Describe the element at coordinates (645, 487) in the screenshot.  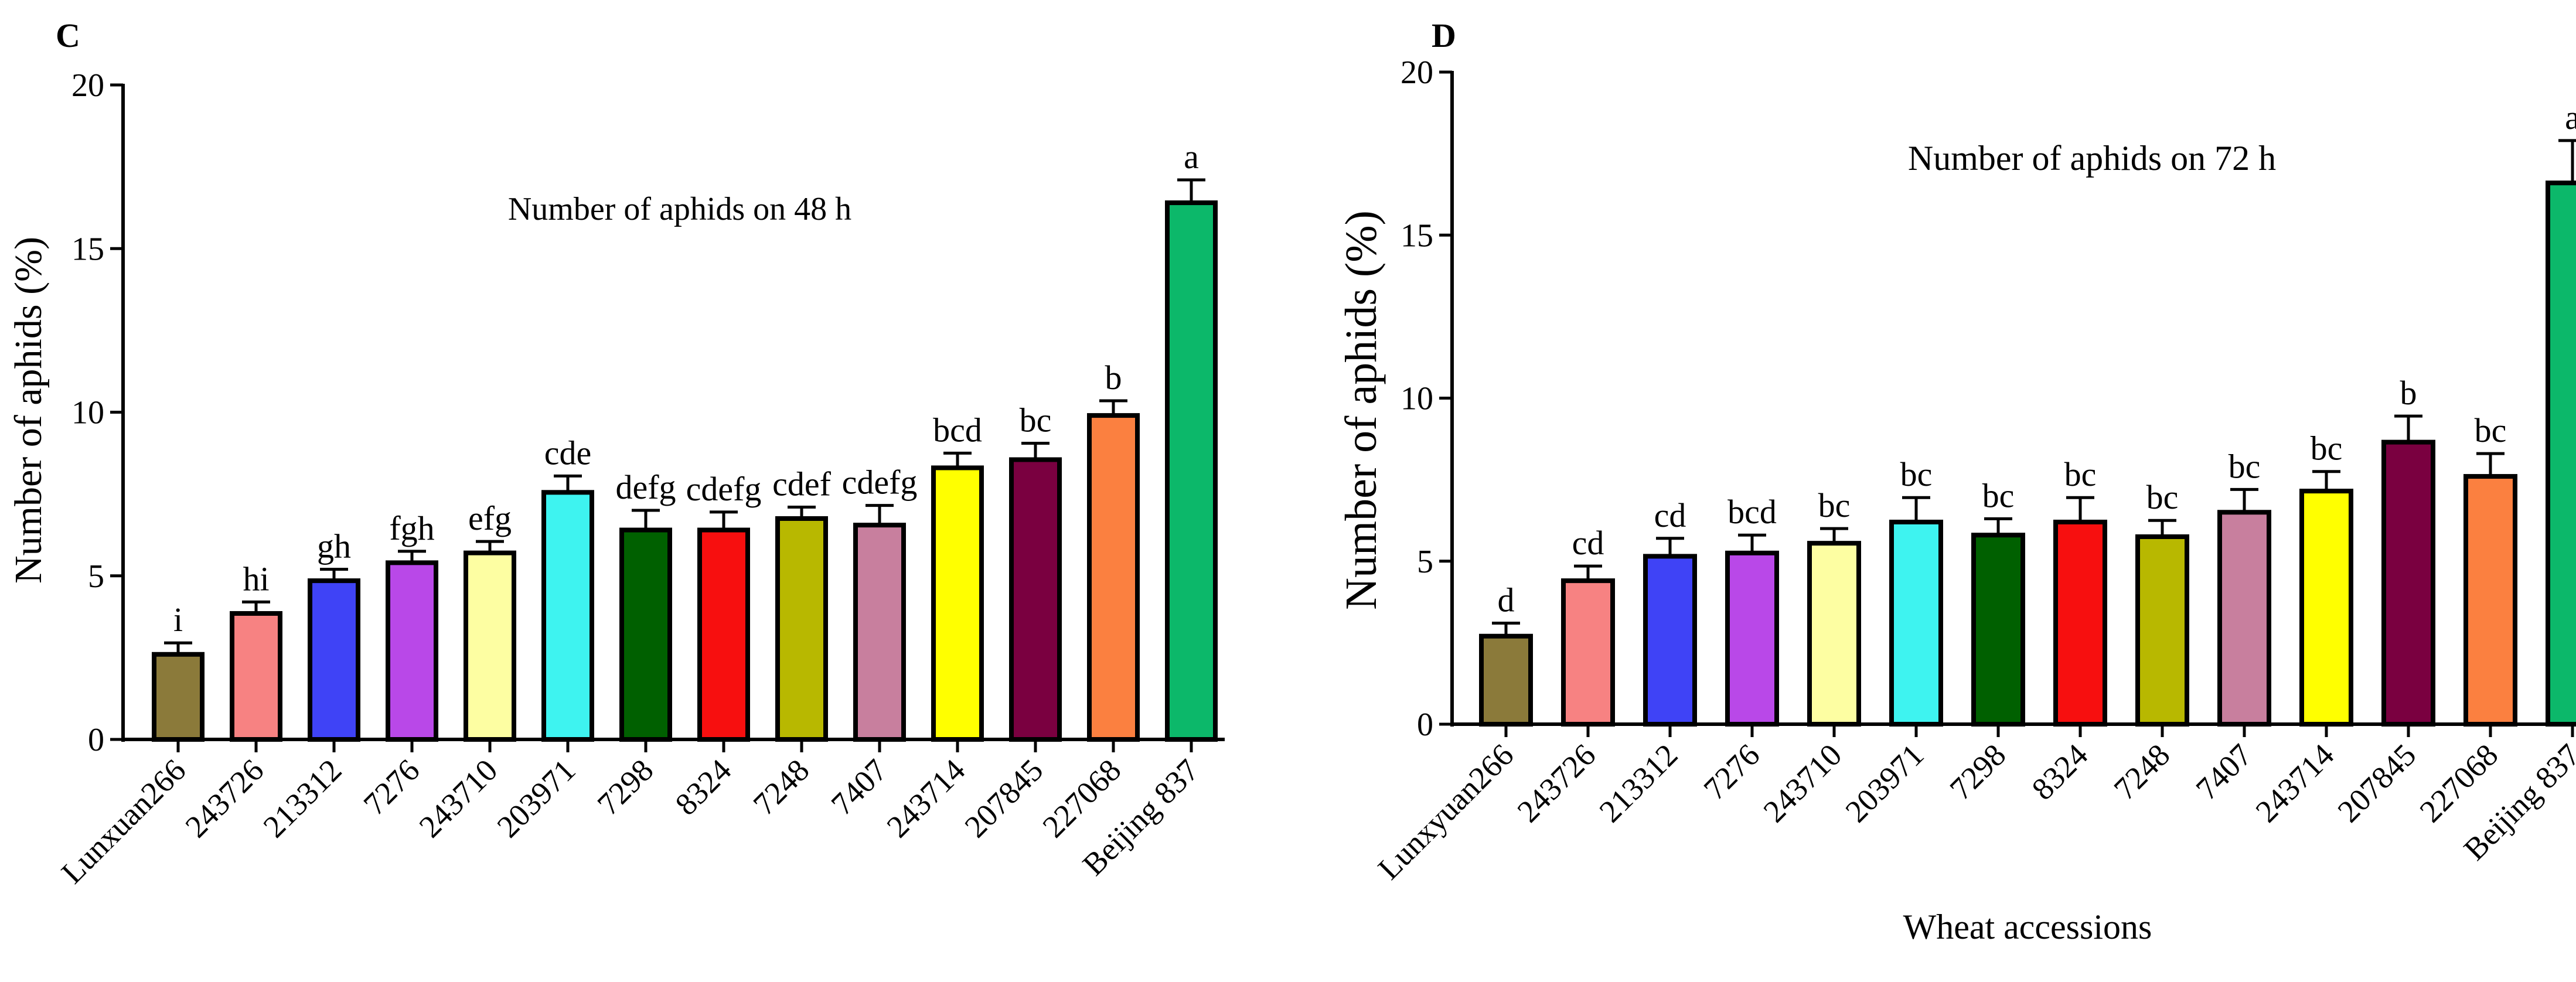
I see `significance-letter: defg` at that location.